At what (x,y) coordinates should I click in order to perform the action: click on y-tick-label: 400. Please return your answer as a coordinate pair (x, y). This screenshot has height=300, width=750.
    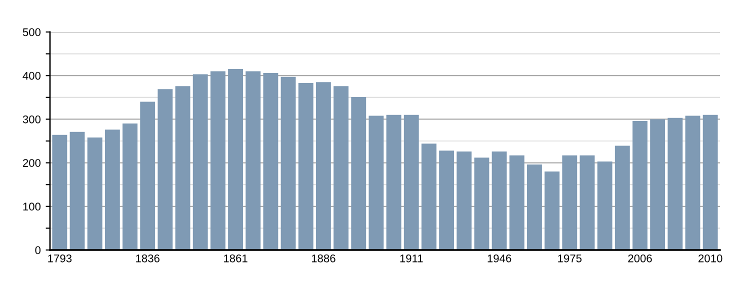
    Looking at the image, I should click on (31, 76).